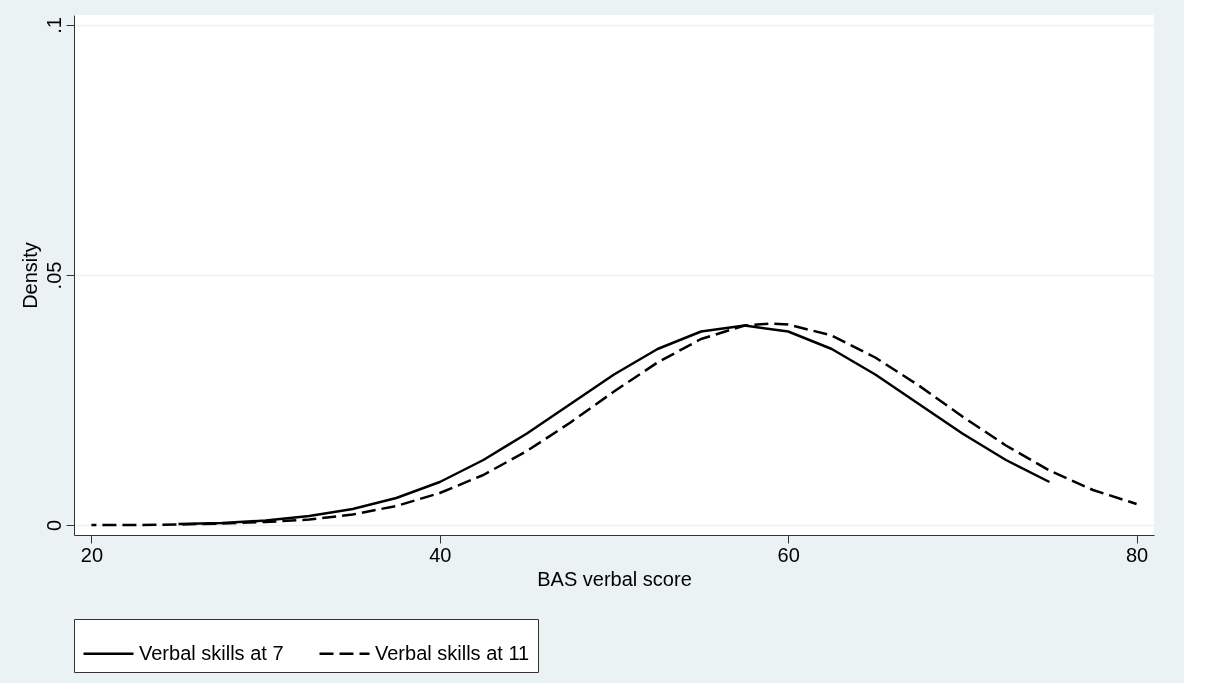 The height and width of the screenshot is (697, 1224). What do you see at coordinates (1137, 554) in the screenshot?
I see `x-tick-label: 80` at bounding box center [1137, 554].